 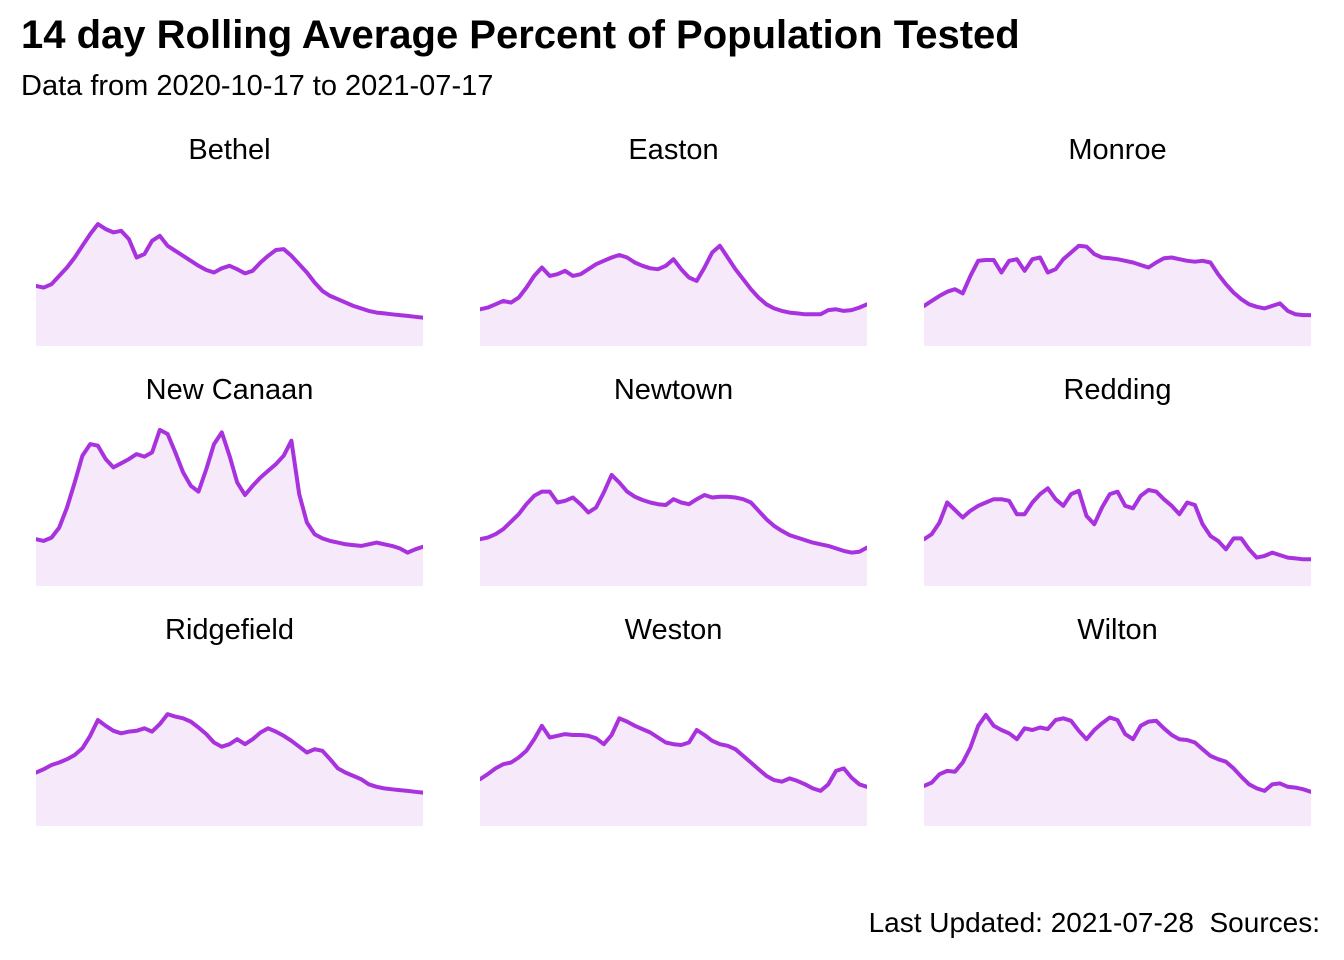 I want to click on facet-title: Newtown, so click(x=673, y=389).